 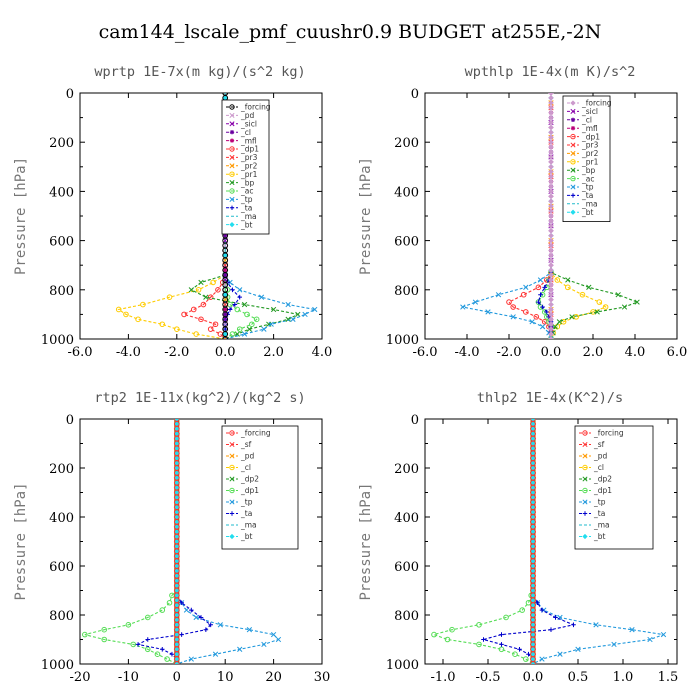 What do you see at coordinates (599, 536) in the screenshot?
I see `legend-label: _bt` at bounding box center [599, 536].